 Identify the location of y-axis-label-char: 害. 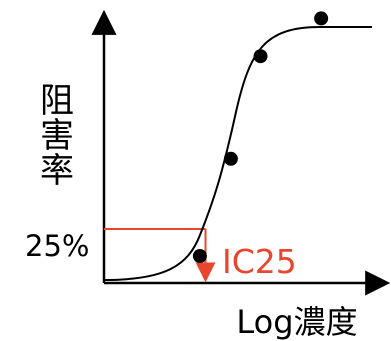
(57, 136).